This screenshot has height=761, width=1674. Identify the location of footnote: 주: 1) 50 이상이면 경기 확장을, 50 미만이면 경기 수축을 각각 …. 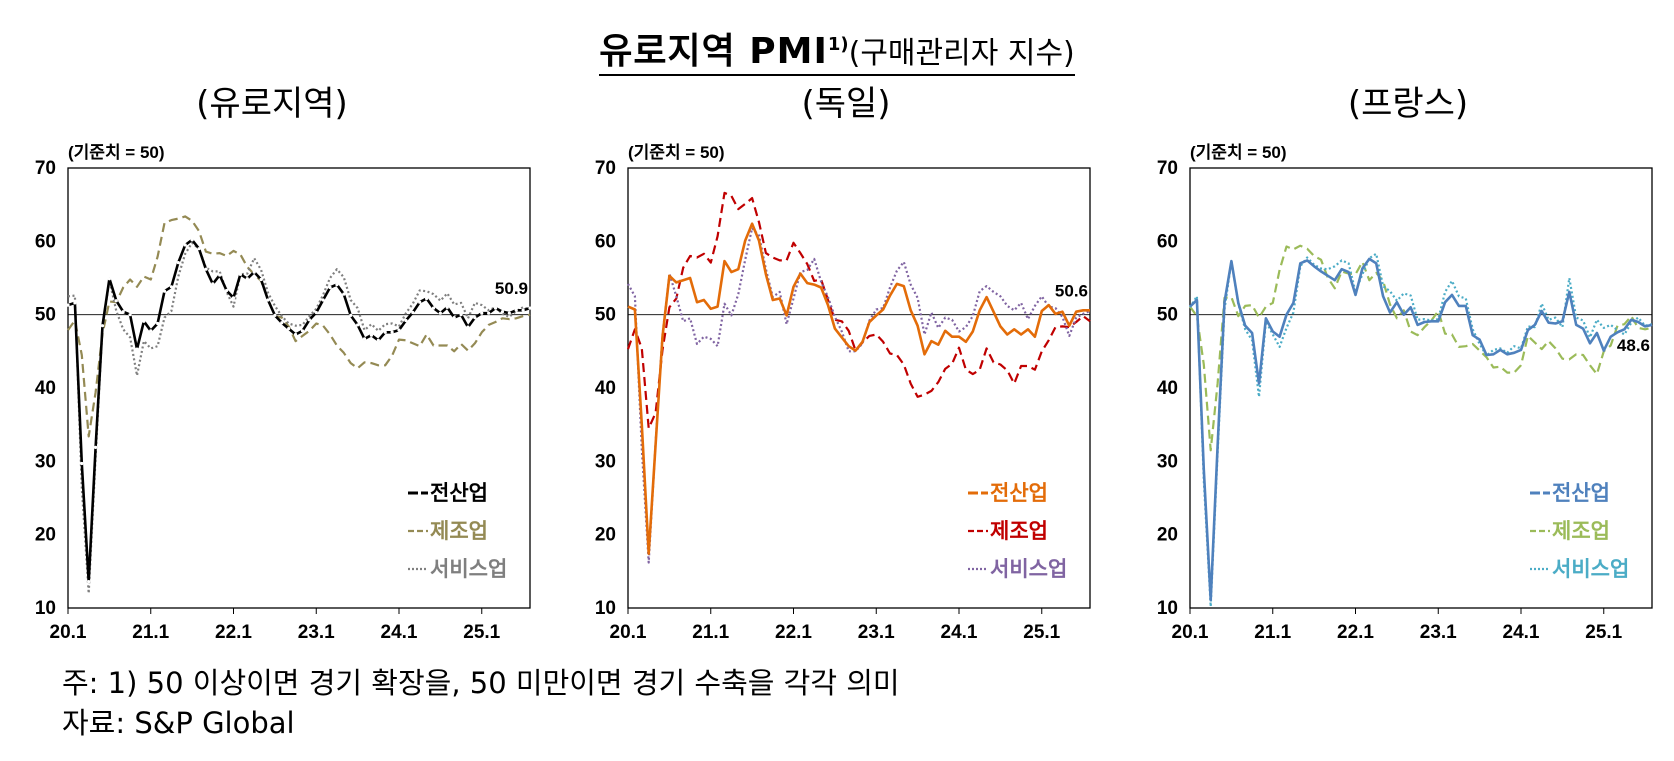
(481, 683).